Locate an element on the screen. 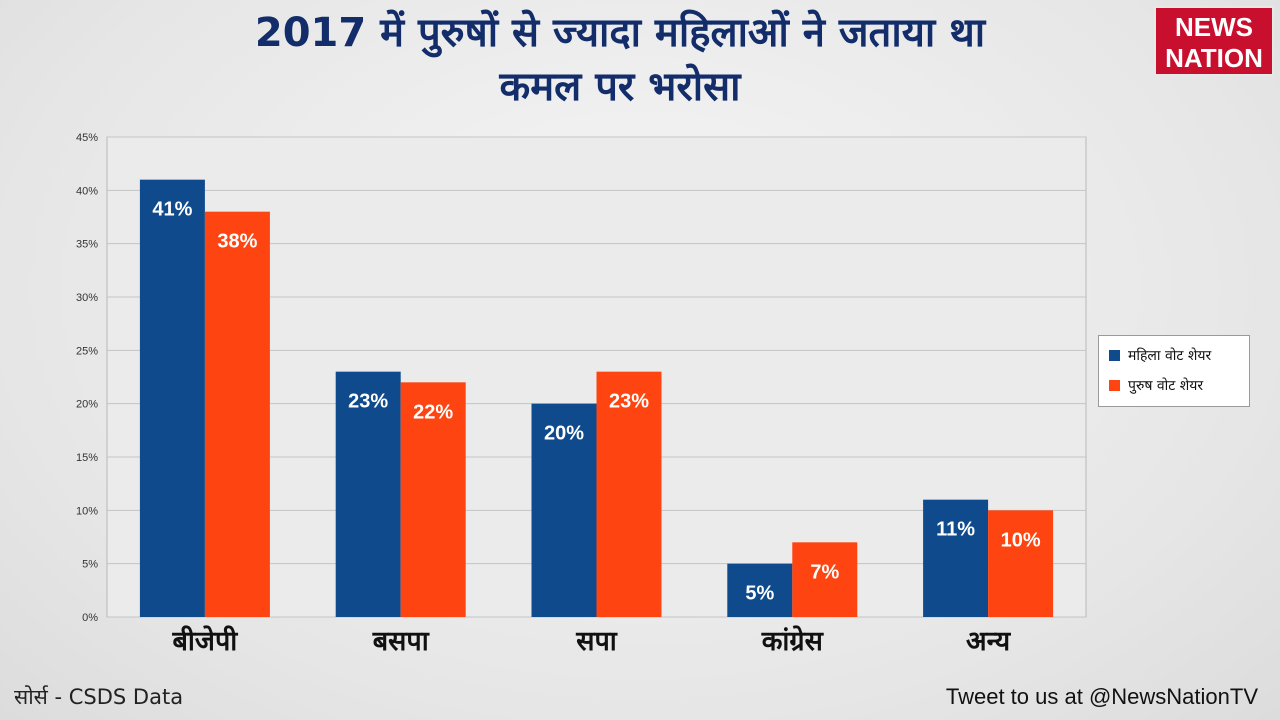 The height and width of the screenshot is (720, 1280). y-tick-label: 5% is located at coordinates (90, 565).